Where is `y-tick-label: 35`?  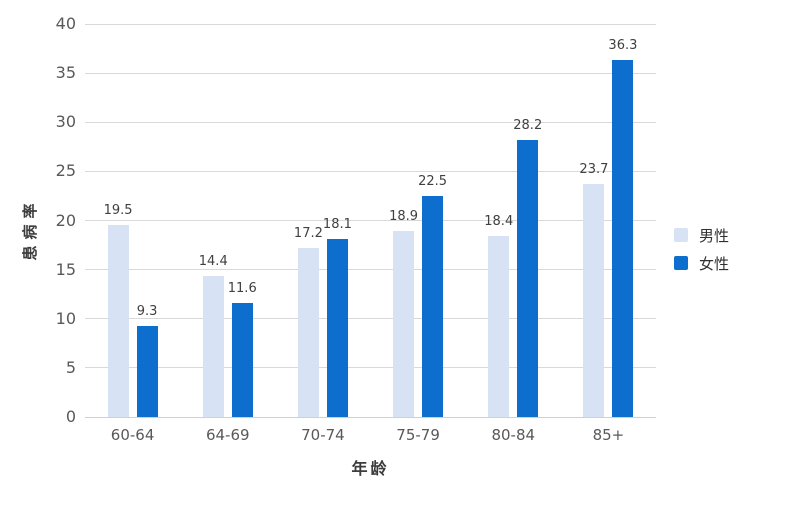
y-tick-label: 35 is located at coordinates (65, 73).